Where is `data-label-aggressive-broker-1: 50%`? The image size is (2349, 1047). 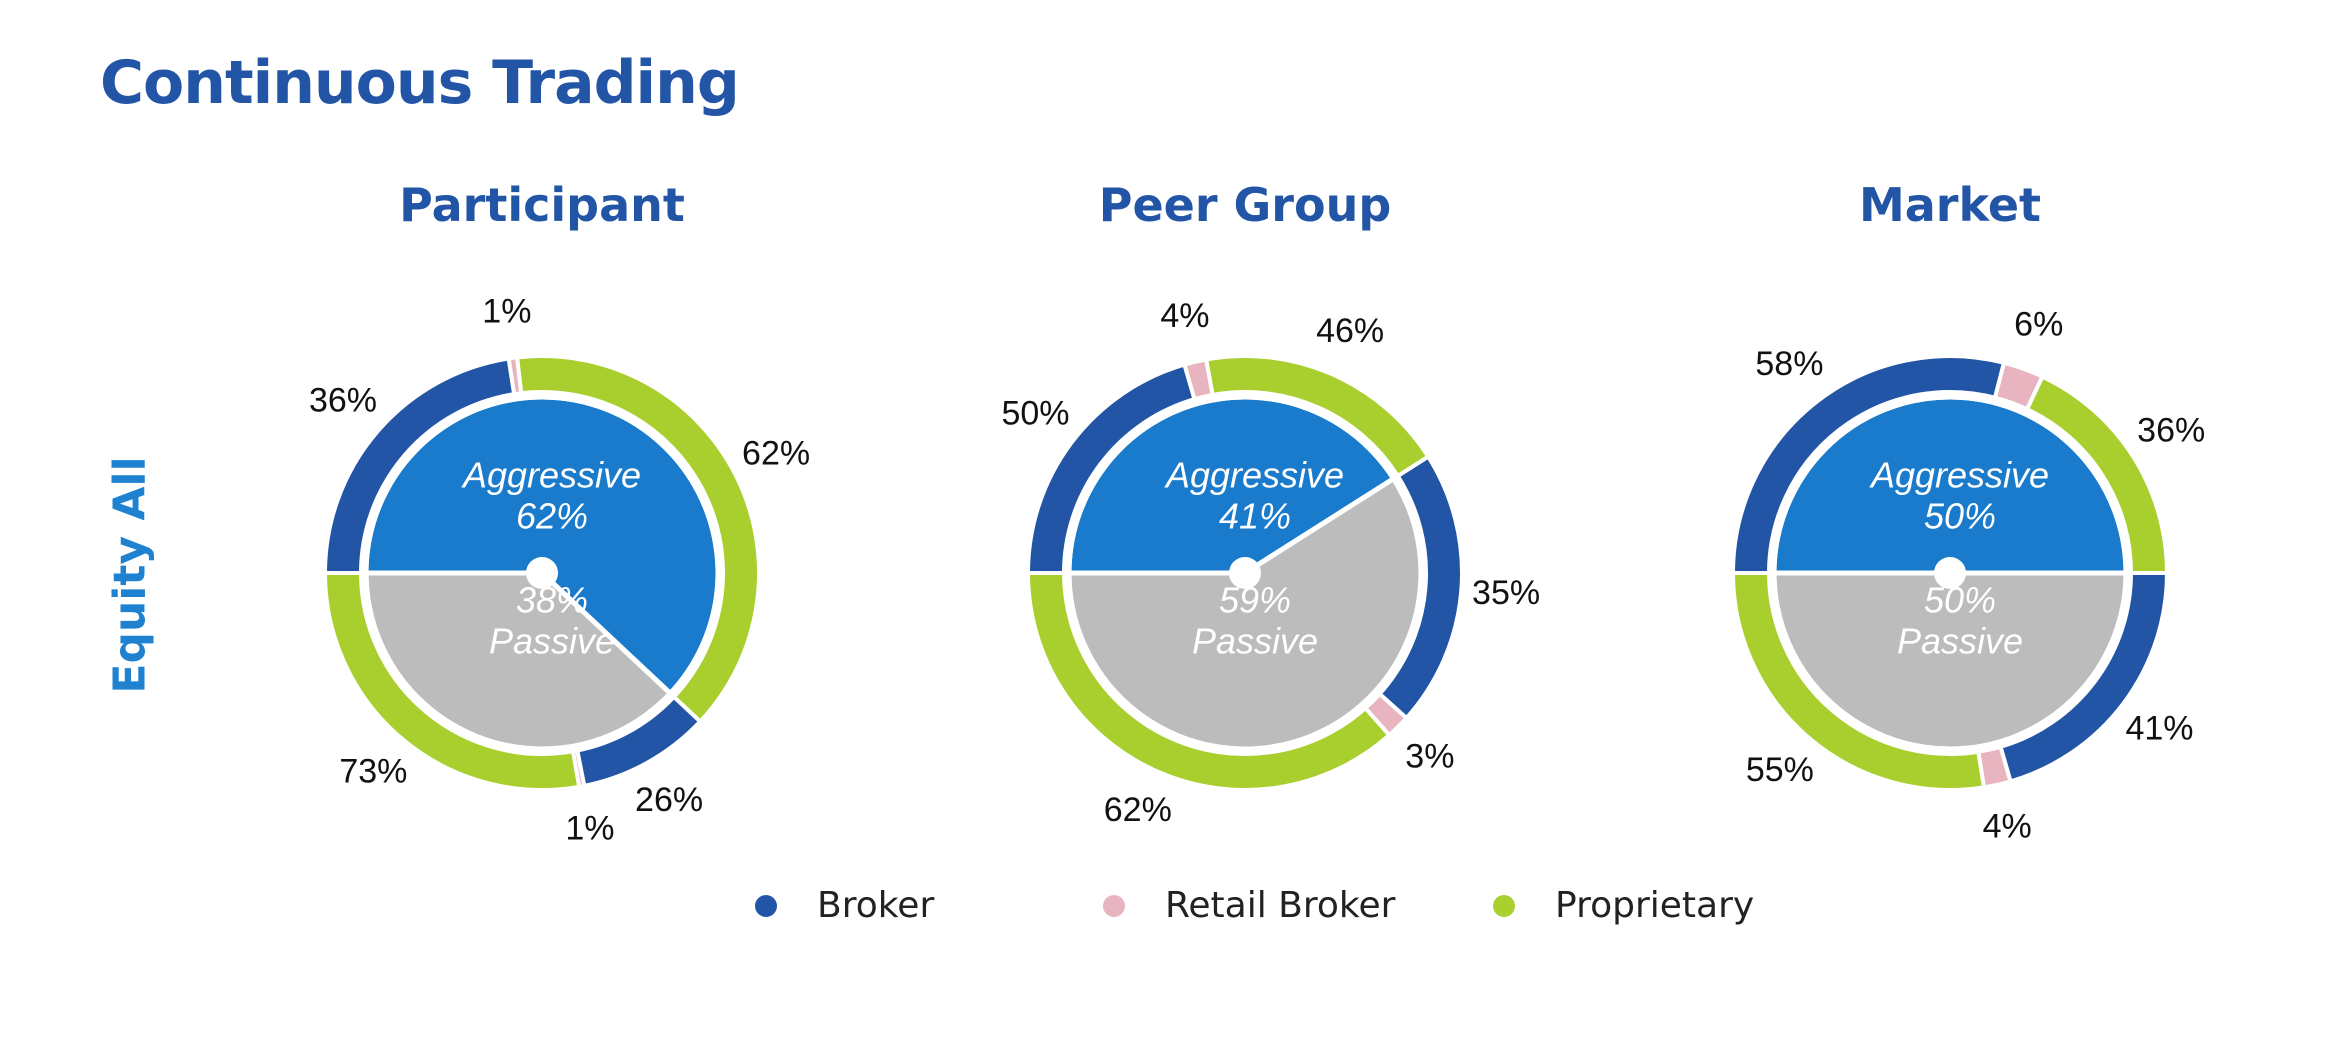
data-label-aggressive-broker-1: 50% is located at coordinates (1035, 414).